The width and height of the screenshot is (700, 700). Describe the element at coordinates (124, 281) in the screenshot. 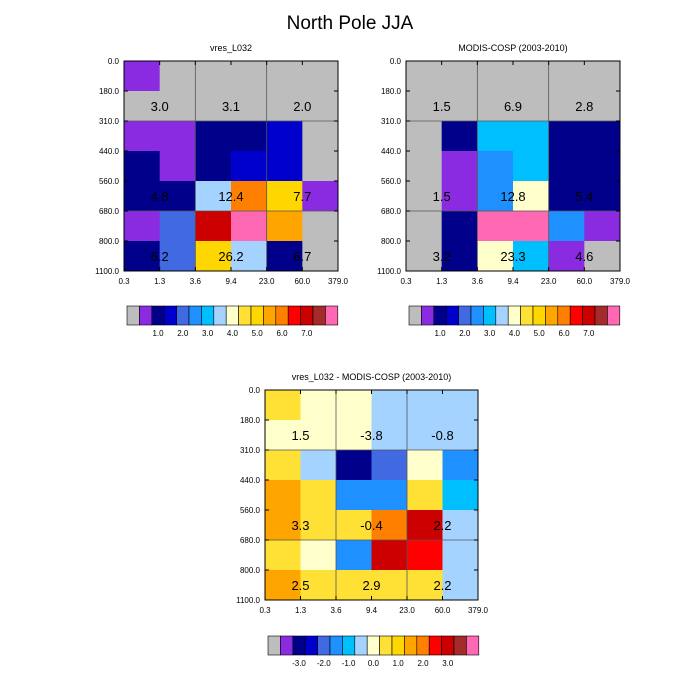

I see `x-tick-label: 0.3` at that location.